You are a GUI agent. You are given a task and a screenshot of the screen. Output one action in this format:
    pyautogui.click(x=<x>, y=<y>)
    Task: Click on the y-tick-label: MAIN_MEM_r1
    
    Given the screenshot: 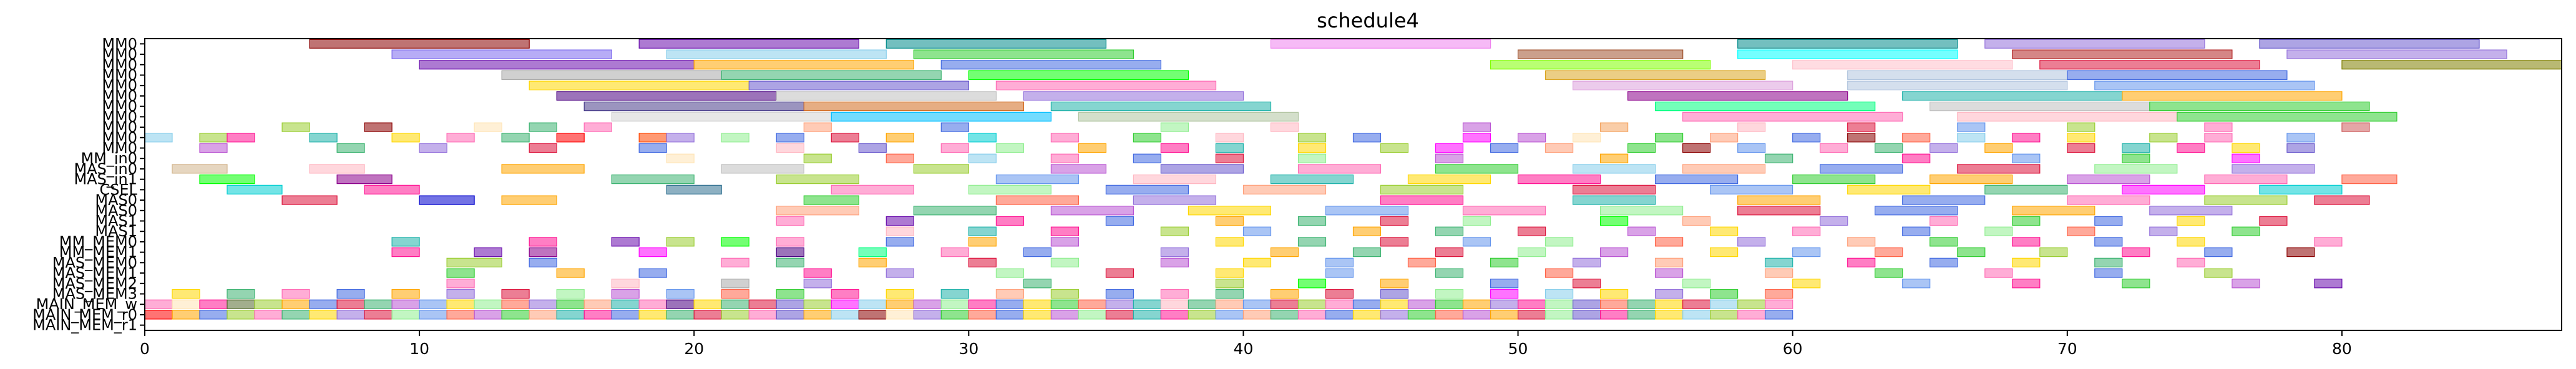 What is the action you would take?
    pyautogui.click(x=84, y=326)
    